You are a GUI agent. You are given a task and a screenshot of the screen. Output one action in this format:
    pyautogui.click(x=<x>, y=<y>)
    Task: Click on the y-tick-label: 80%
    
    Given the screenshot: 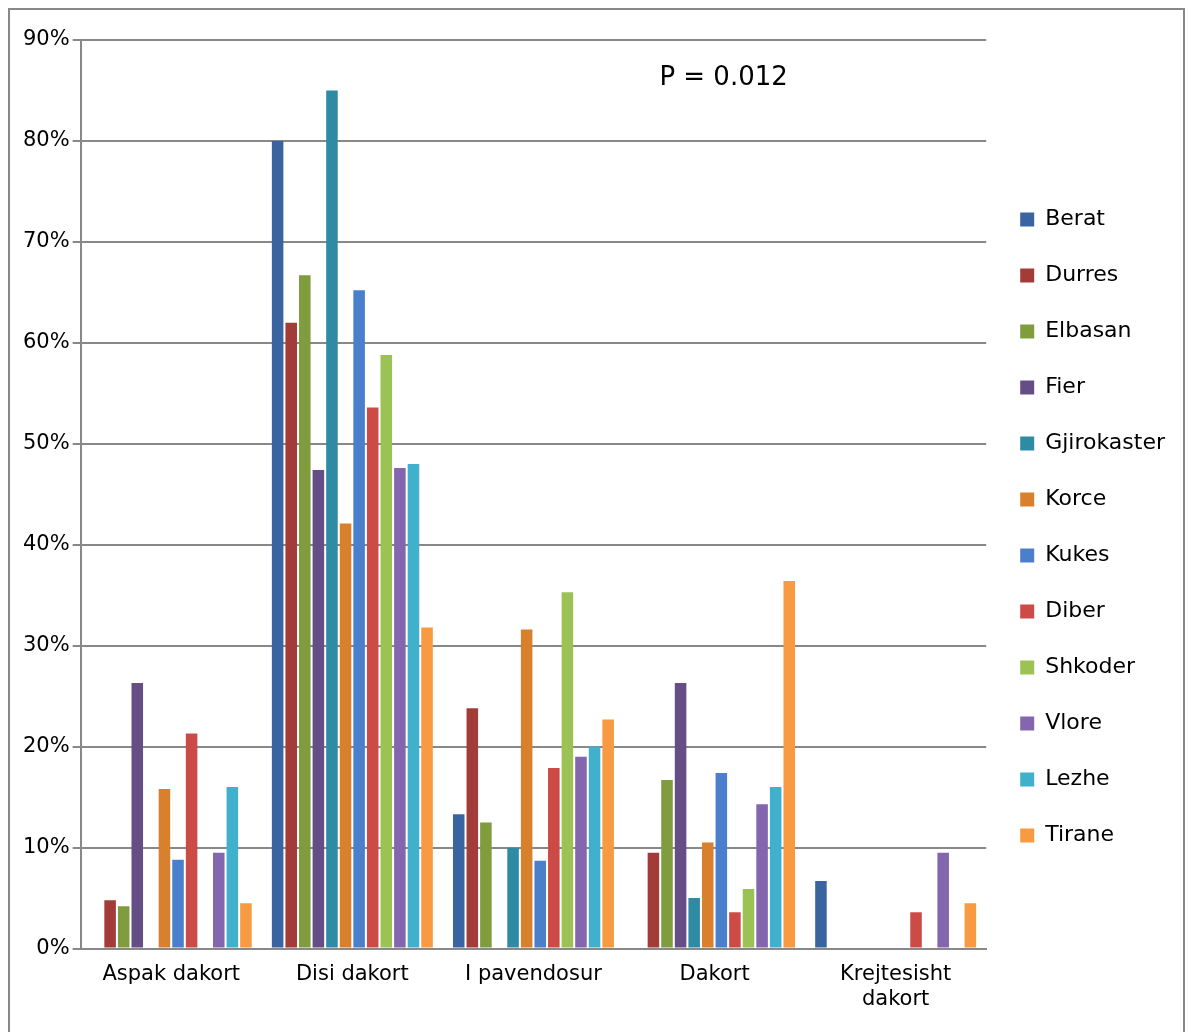 What is the action you would take?
    pyautogui.click(x=46, y=139)
    